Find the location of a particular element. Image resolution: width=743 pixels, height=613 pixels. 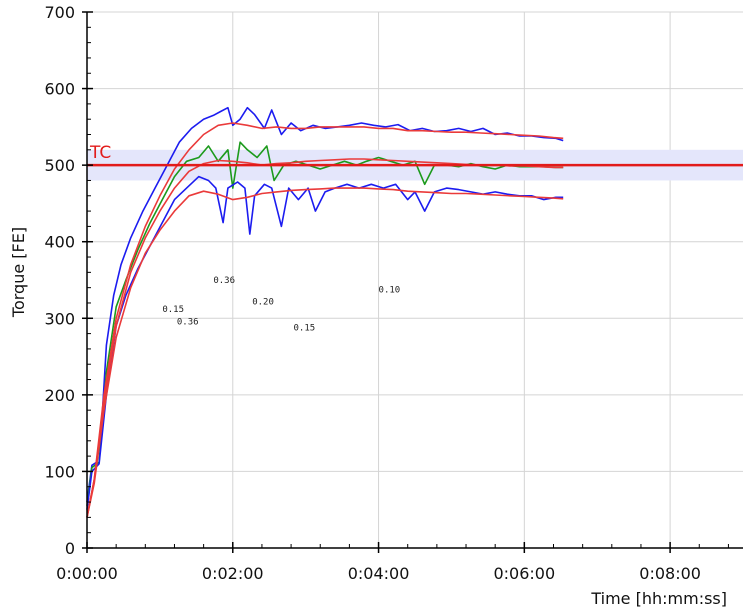

y-tick-label-1: 100 is located at coordinates (59, 471).